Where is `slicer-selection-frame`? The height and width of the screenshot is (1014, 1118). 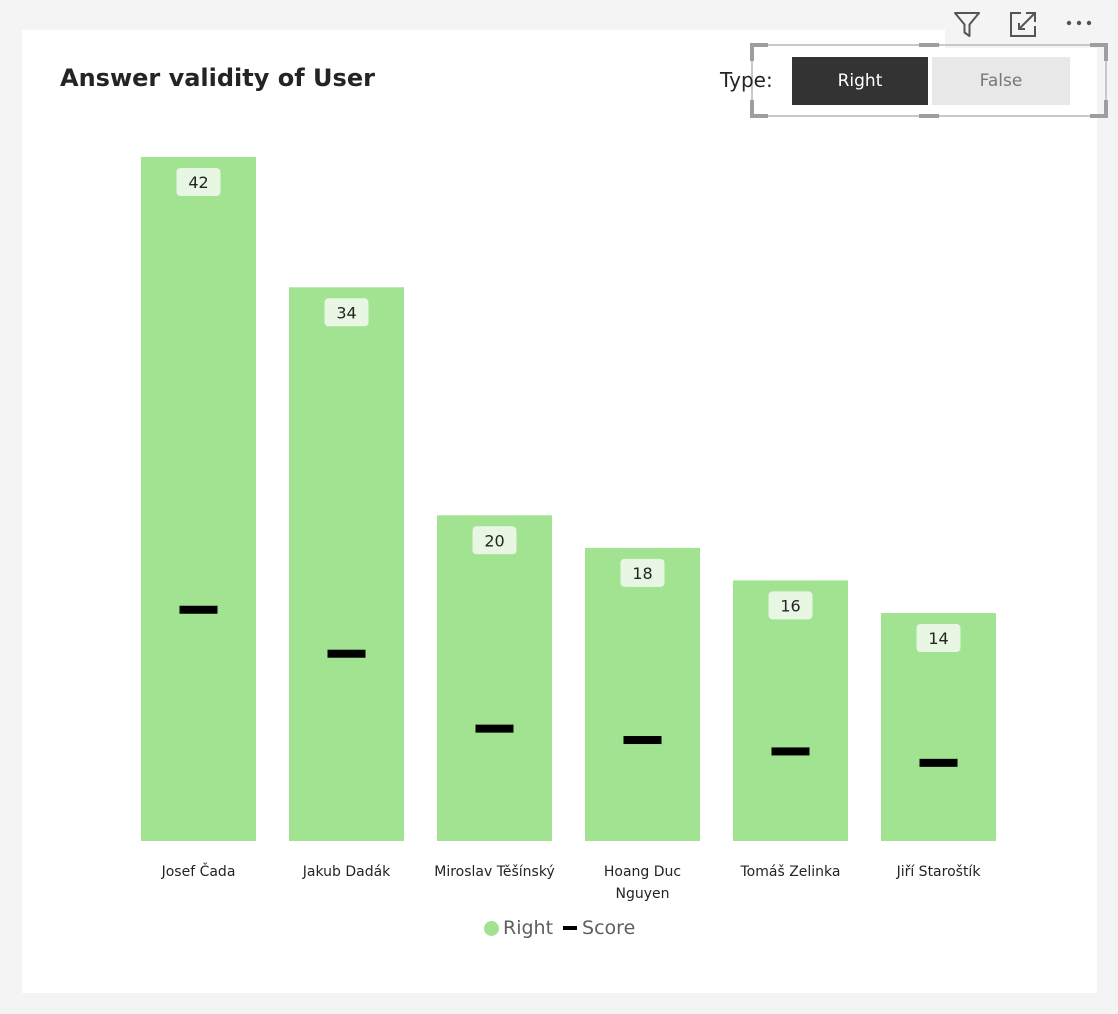 slicer-selection-frame is located at coordinates (929, 80).